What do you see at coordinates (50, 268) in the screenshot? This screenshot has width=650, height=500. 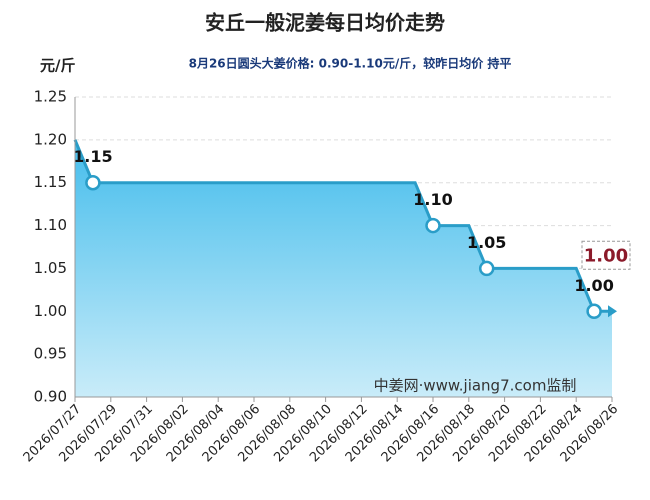 I see `y-tick-label: 1.05` at bounding box center [50, 268].